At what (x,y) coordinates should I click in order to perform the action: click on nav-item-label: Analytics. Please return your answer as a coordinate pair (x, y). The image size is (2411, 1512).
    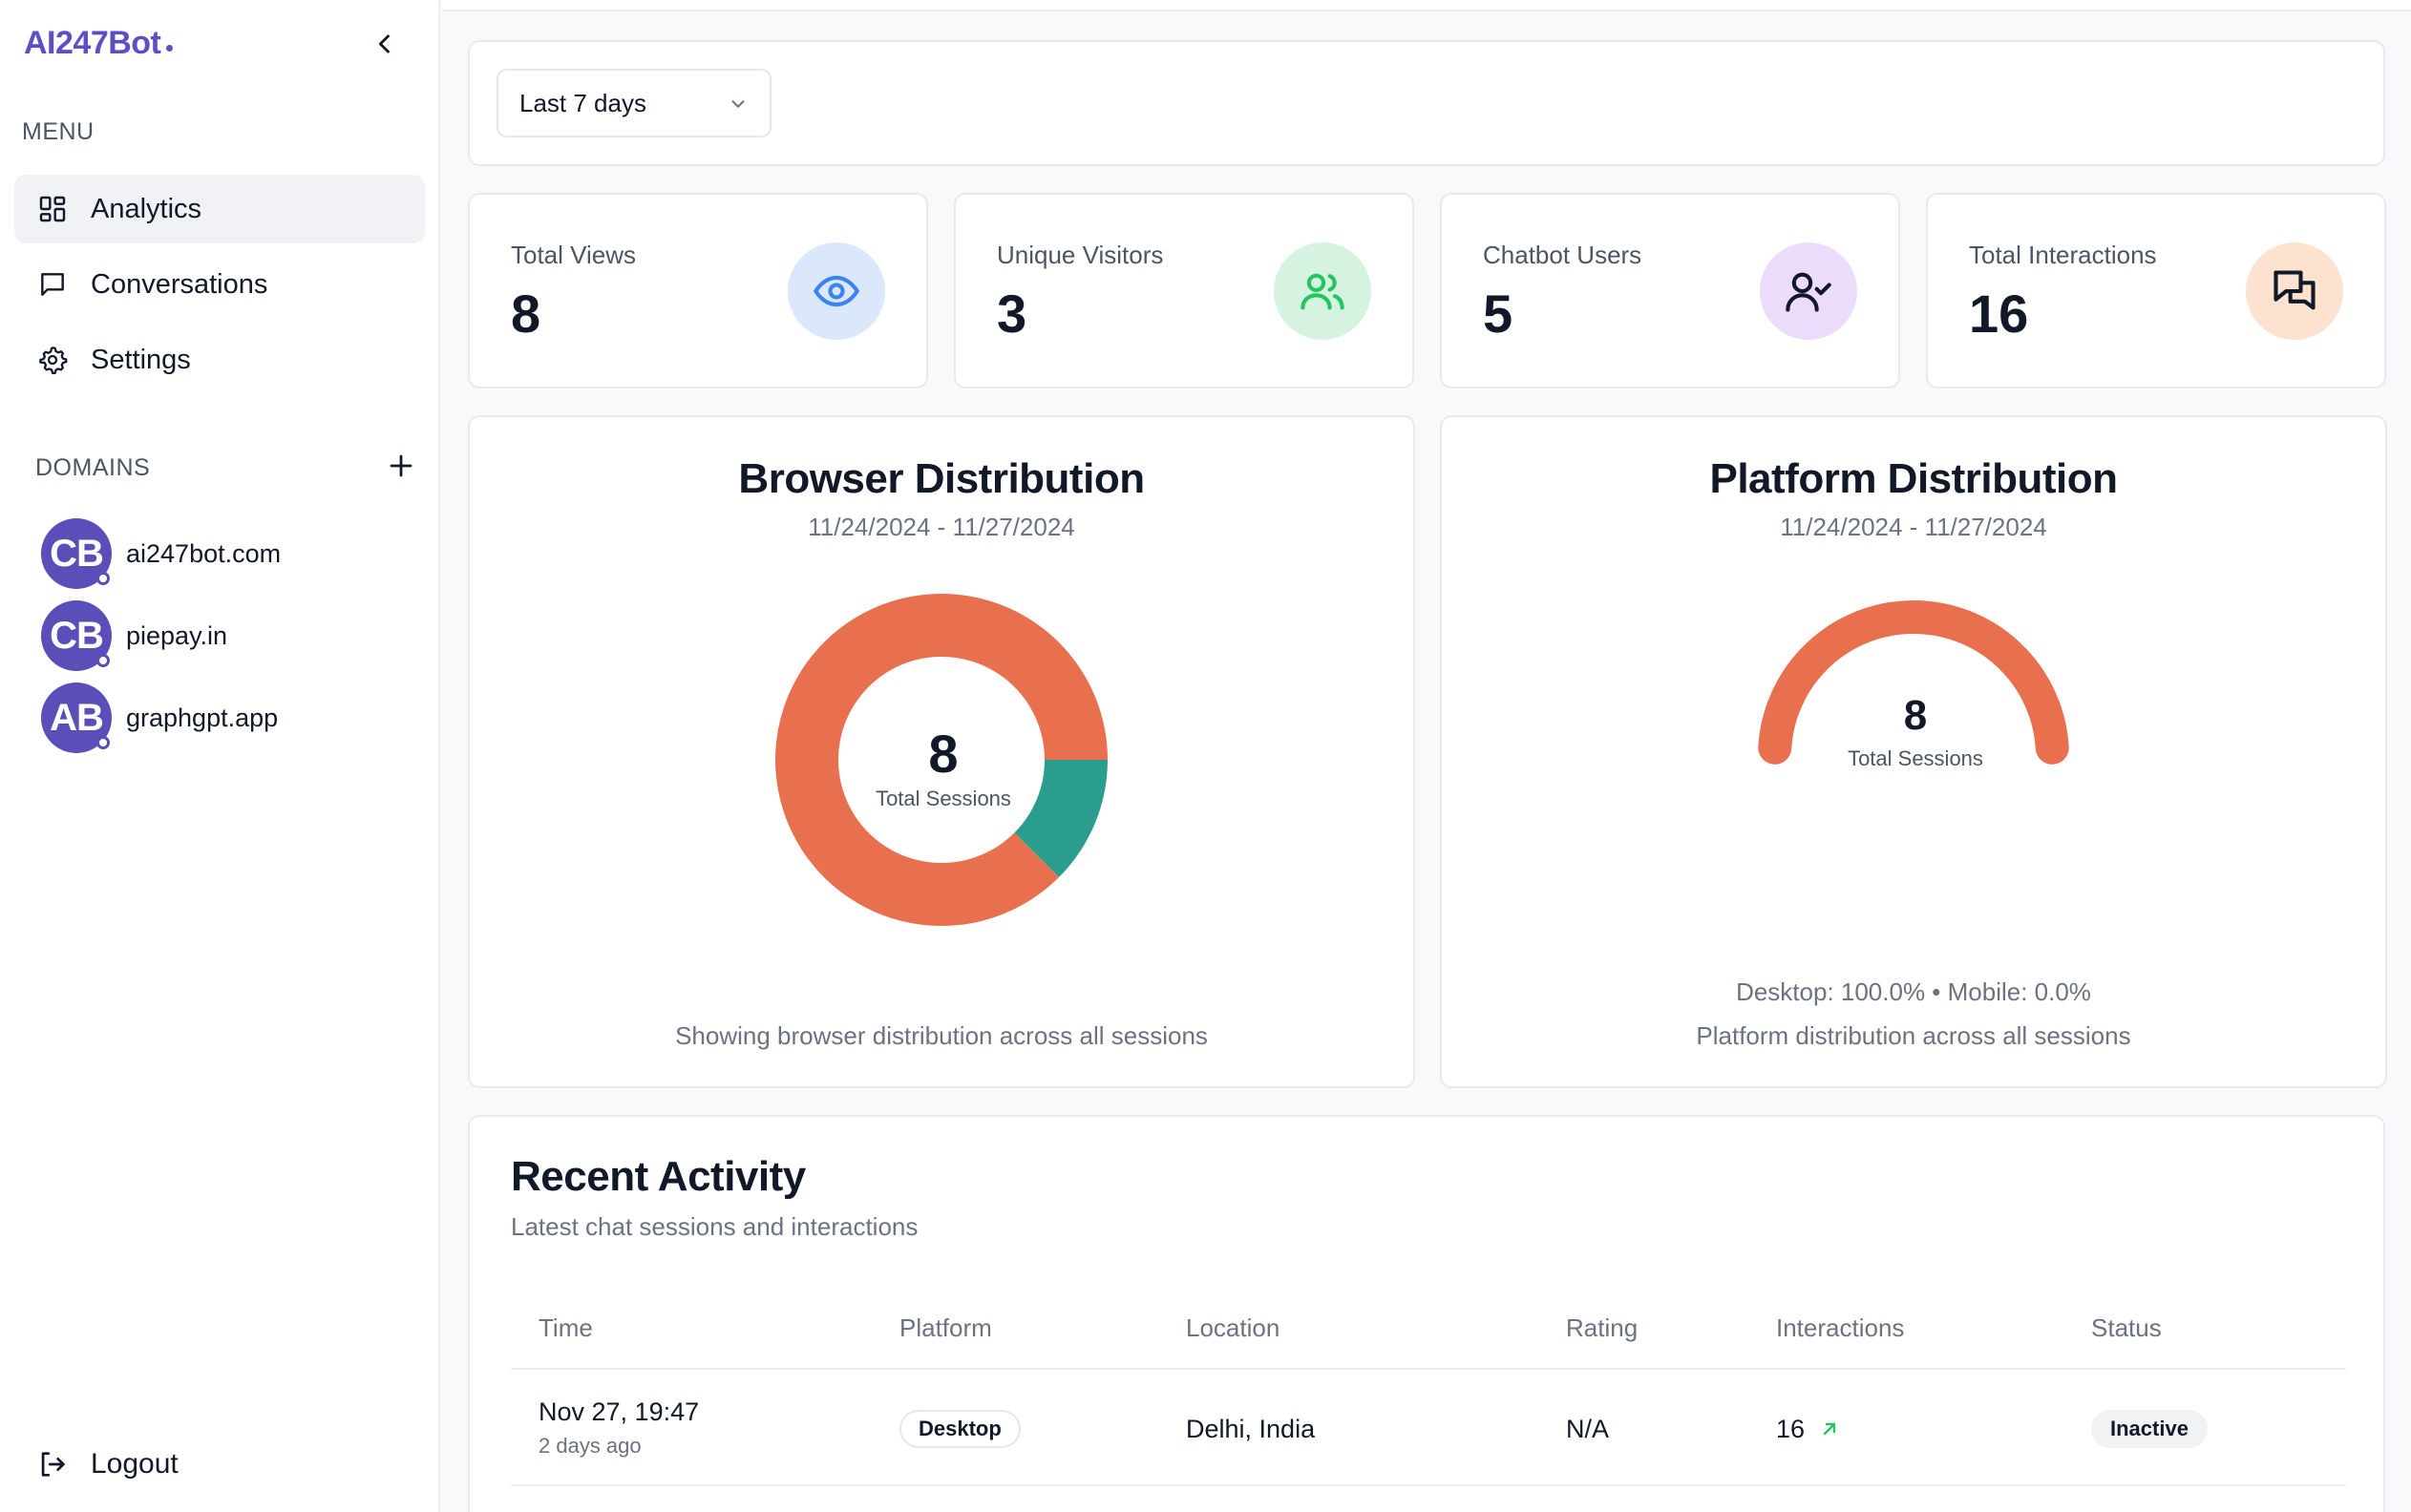
    Looking at the image, I should click on (146, 209).